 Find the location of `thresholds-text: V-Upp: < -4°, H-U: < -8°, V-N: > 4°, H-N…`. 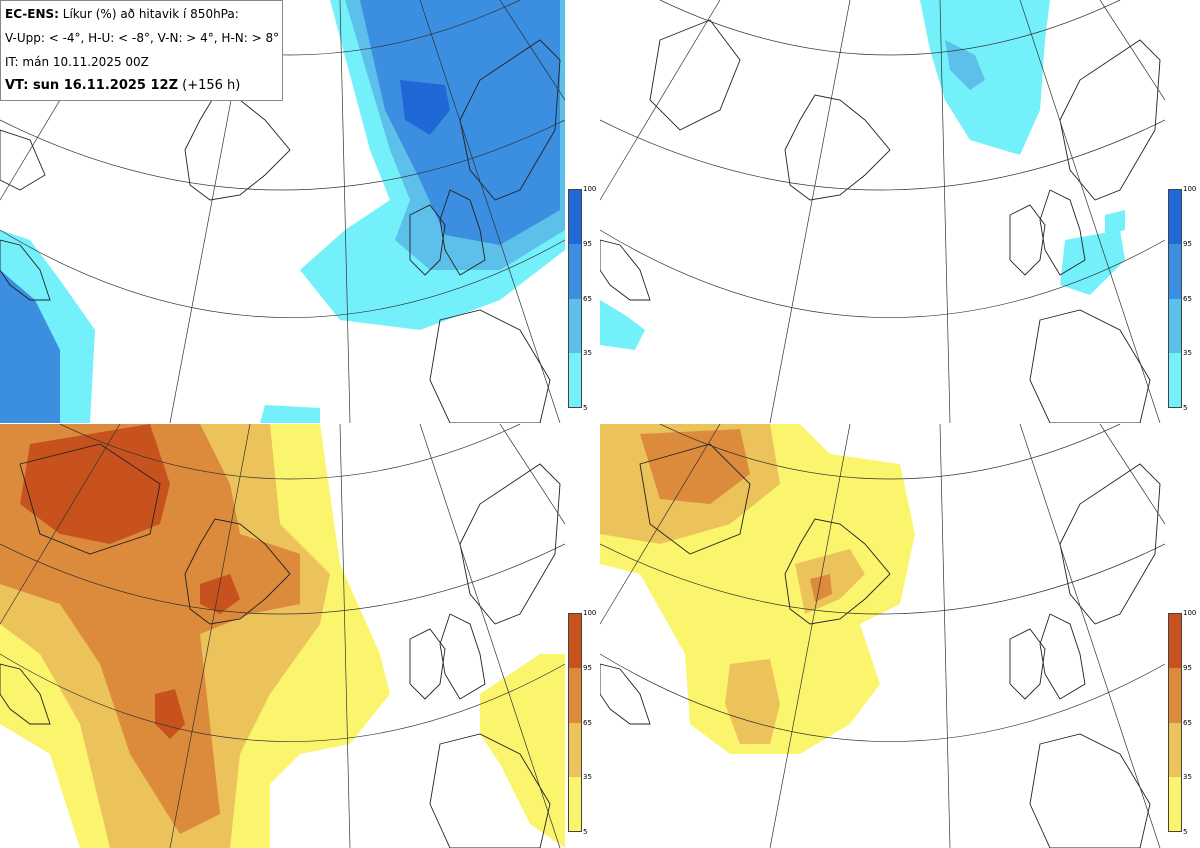

thresholds-text: V-Upp: < -4°, H-U: < -8°, V-N: > 4°, H-N… is located at coordinates (142, 38).